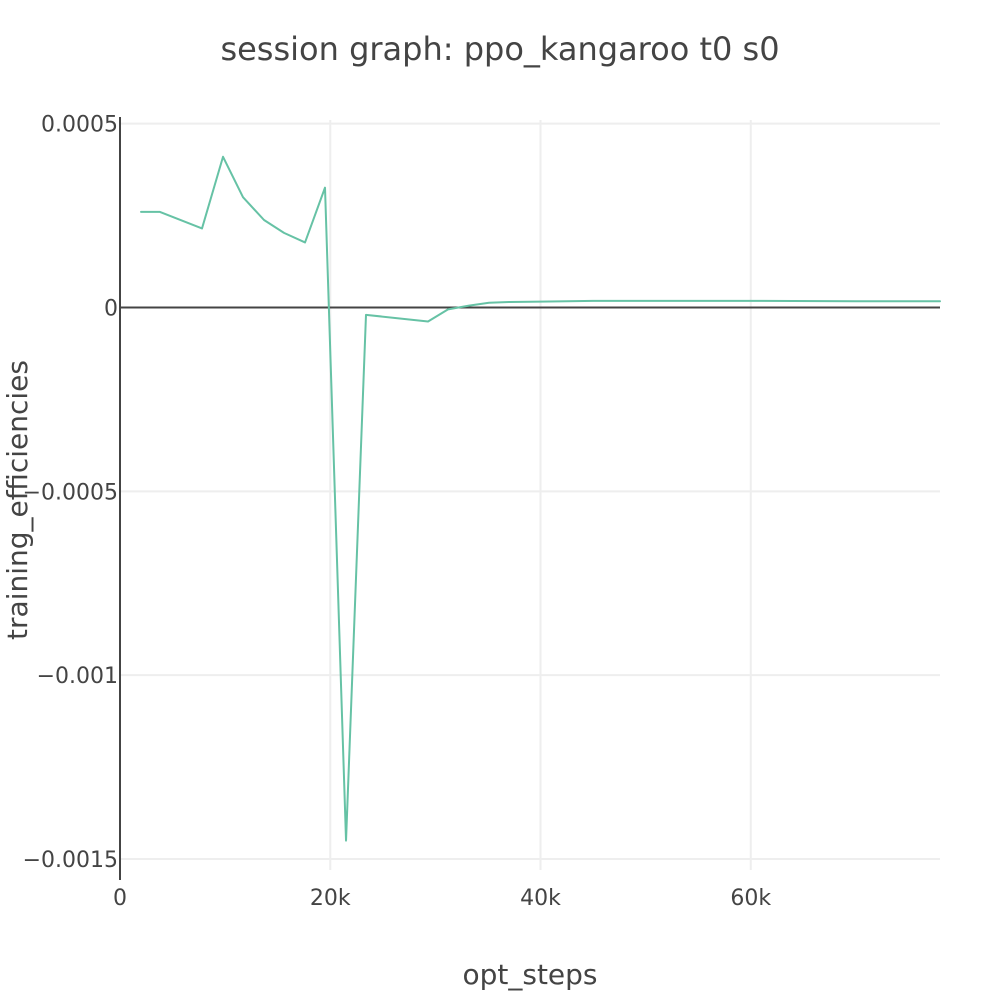  I want to click on y-tick-label-2: −0.0005, so click(70, 492).